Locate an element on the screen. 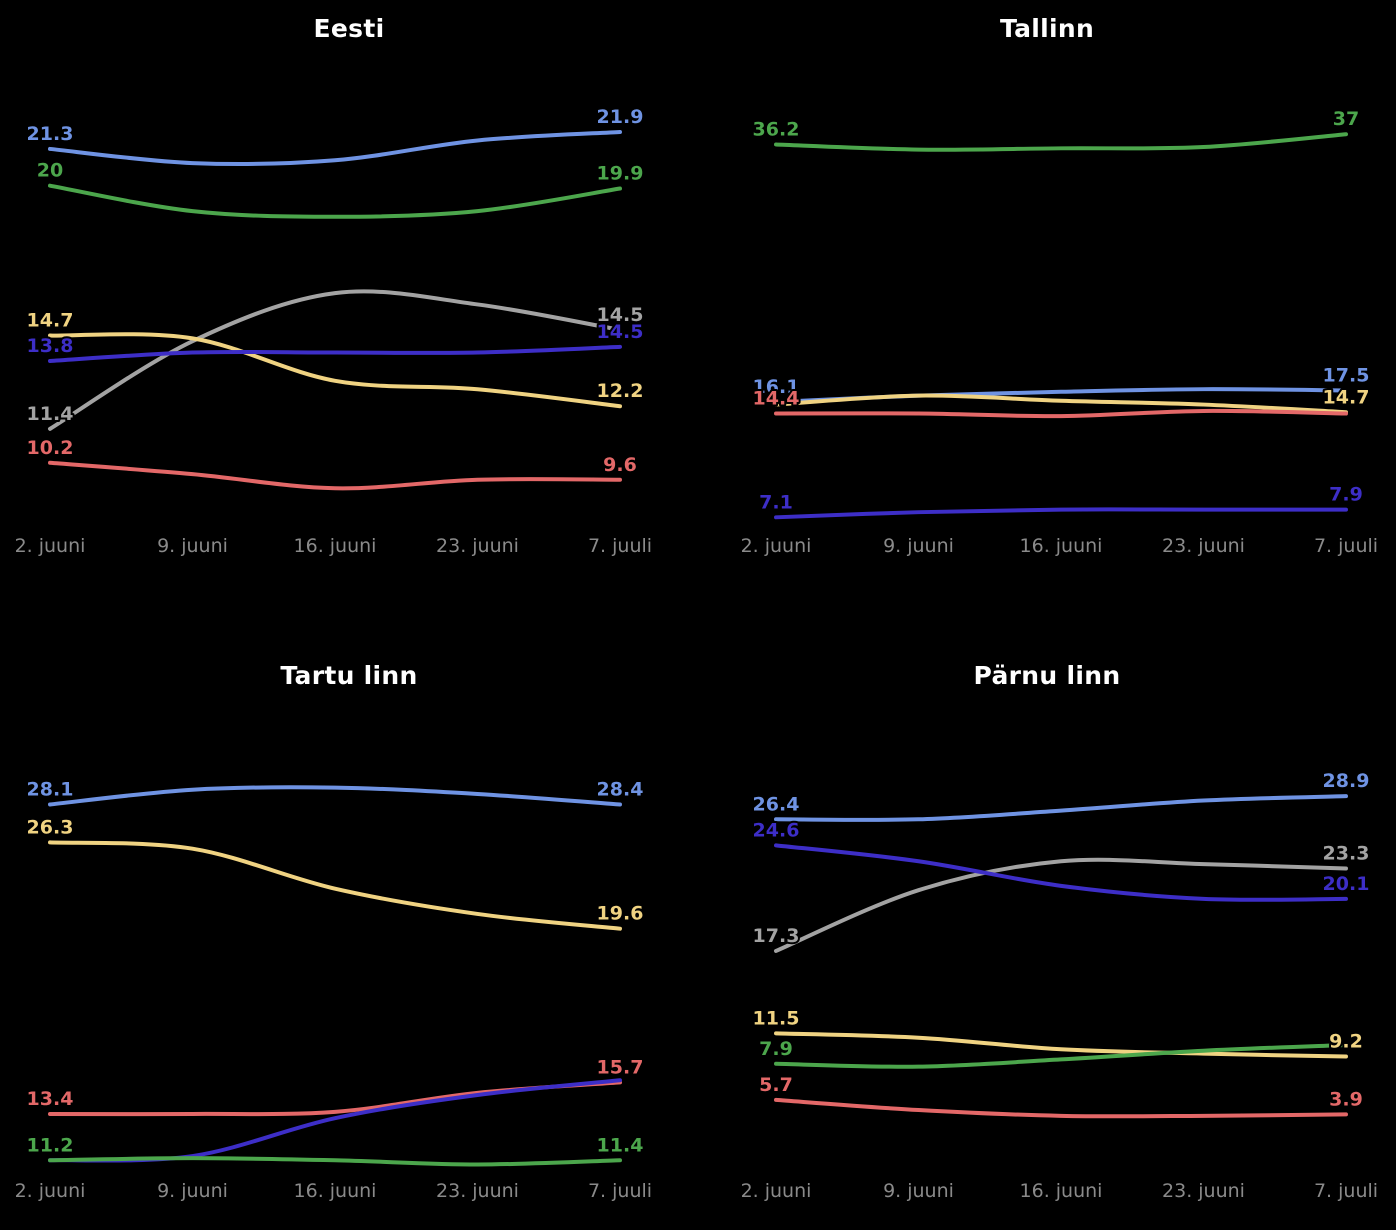 Image resolution: width=1396 pixels, height=1230 pixels. series-yellow-start-label: 14.7 is located at coordinates (50, 321).